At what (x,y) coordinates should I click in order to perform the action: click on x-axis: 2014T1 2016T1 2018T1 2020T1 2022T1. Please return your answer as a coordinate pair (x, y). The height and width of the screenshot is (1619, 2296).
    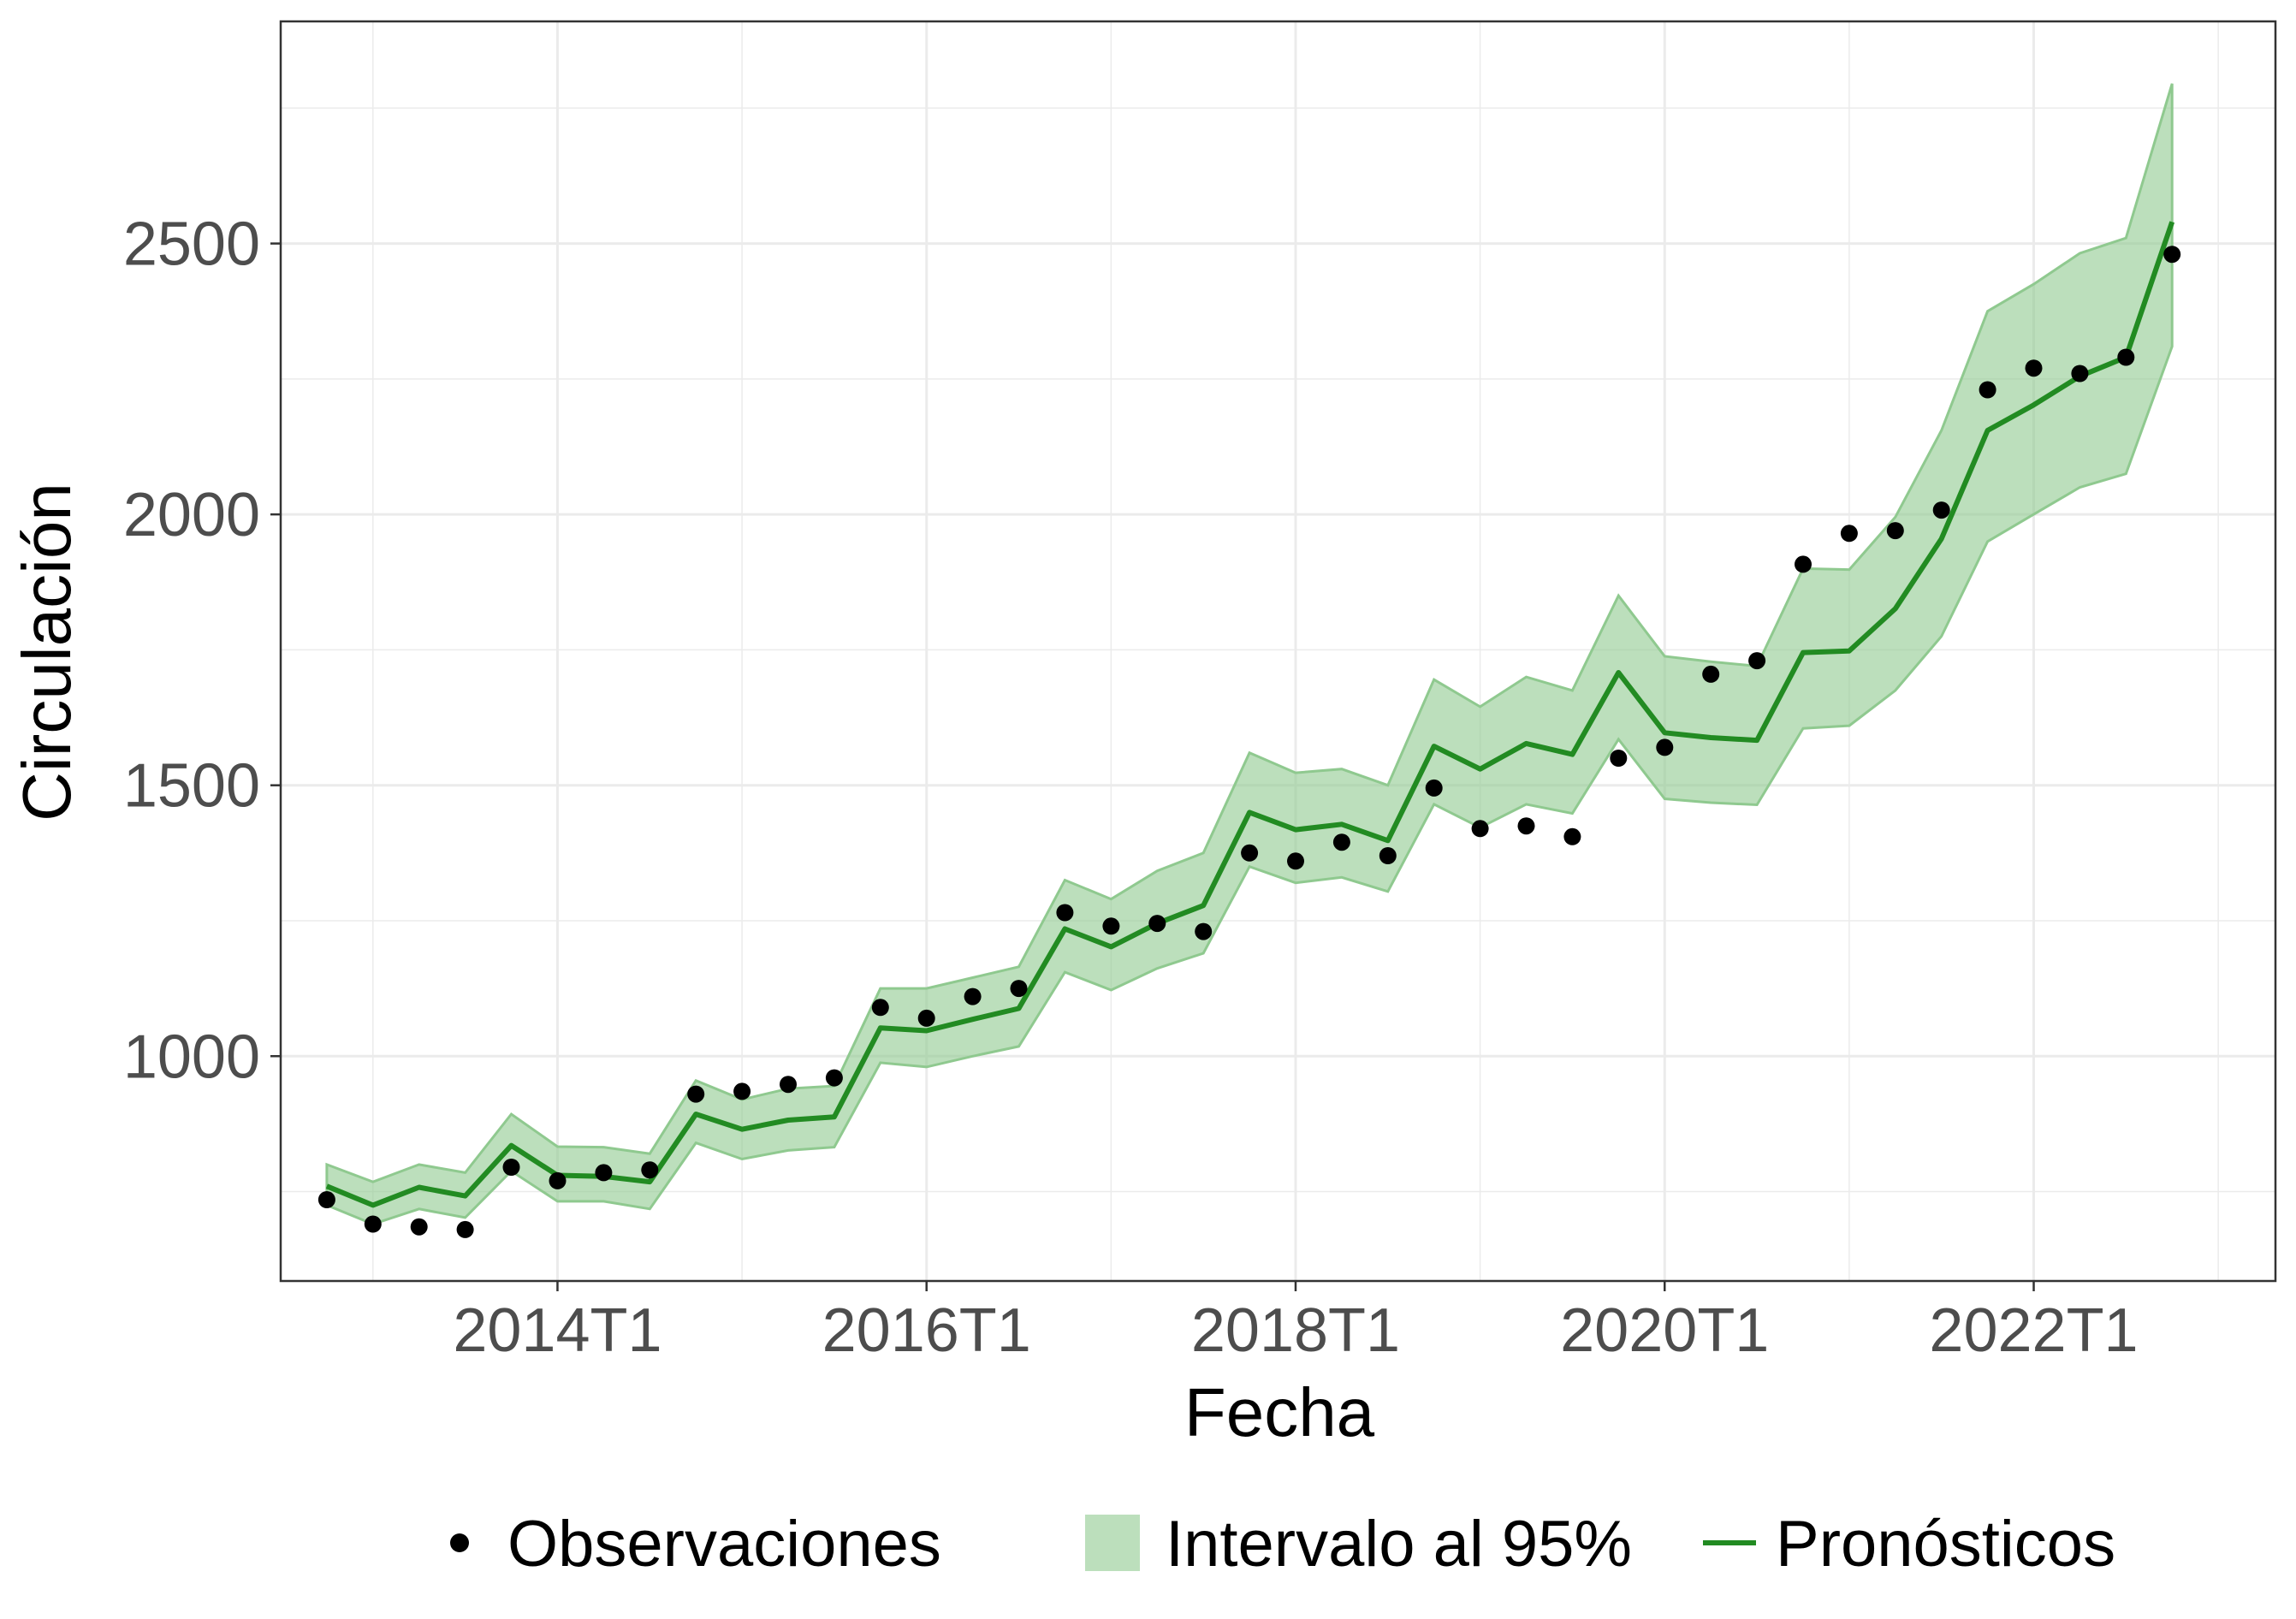
    Looking at the image, I should click on (1296, 1323).